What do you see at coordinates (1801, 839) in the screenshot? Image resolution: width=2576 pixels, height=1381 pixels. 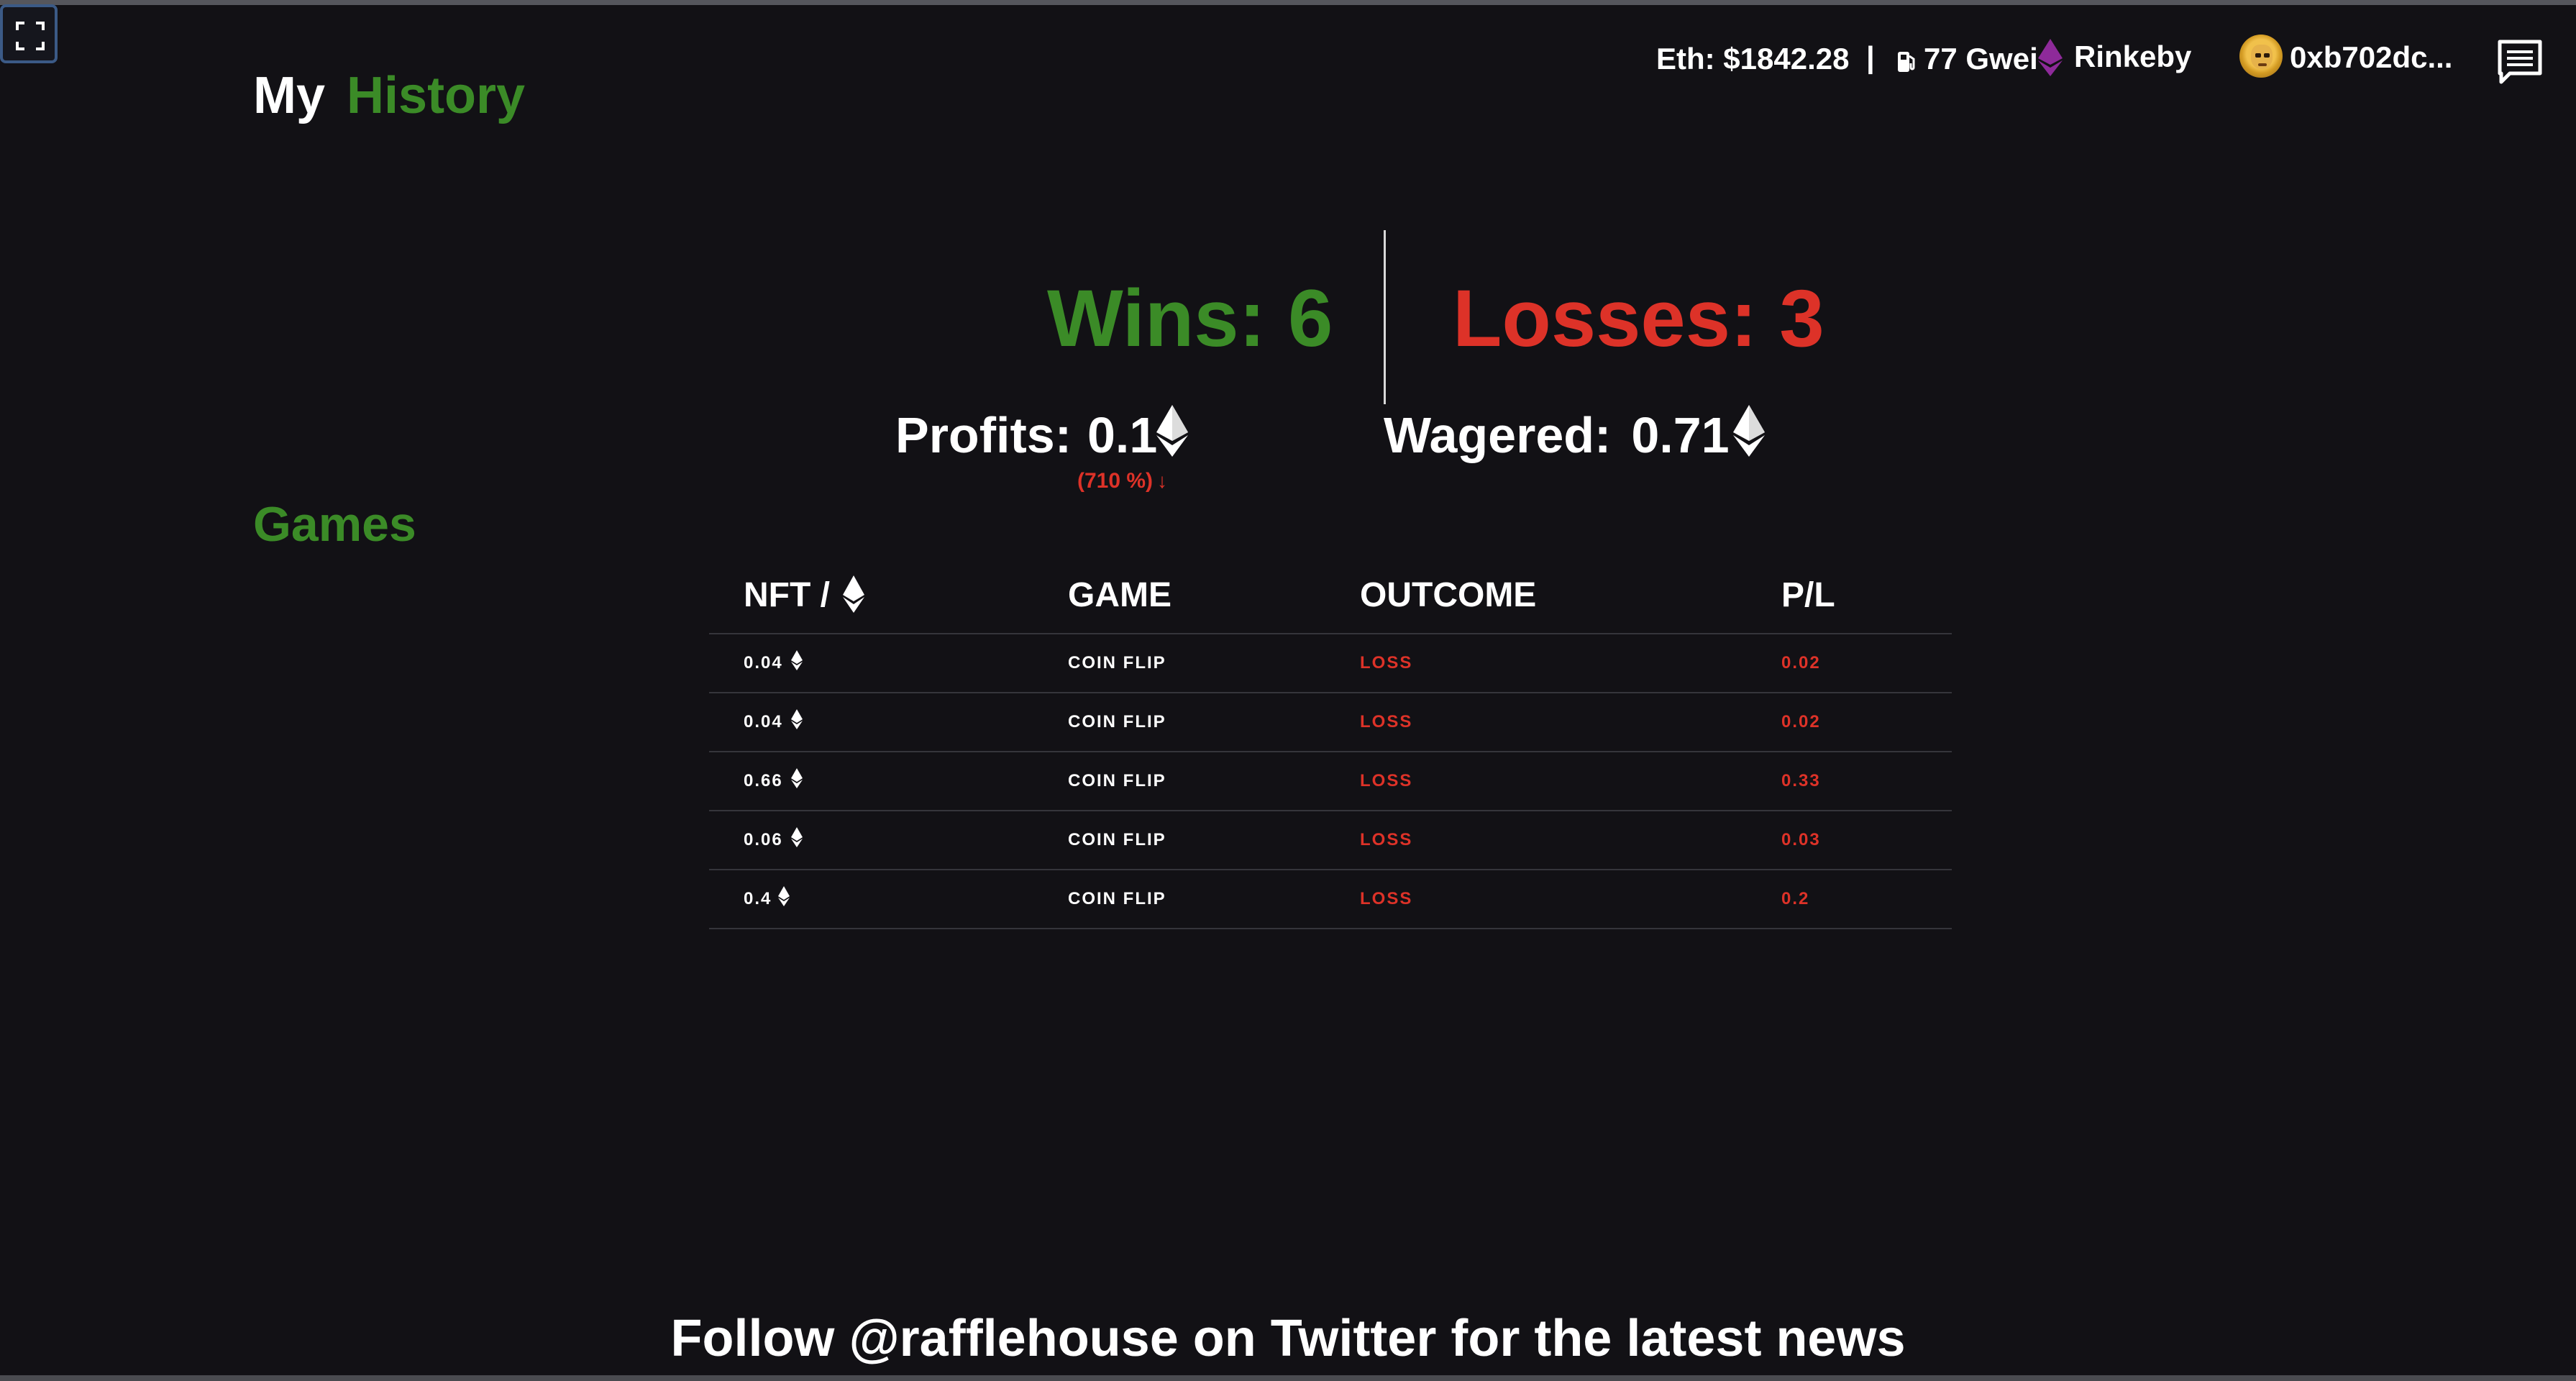 I see `profit-loss: 0.03` at bounding box center [1801, 839].